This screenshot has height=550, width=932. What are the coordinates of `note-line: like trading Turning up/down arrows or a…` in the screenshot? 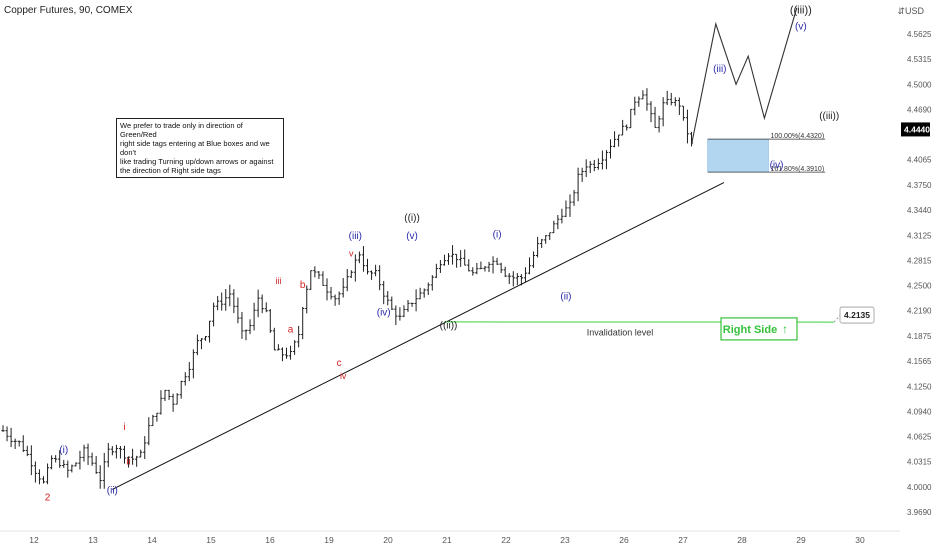 It's located at (197, 161).